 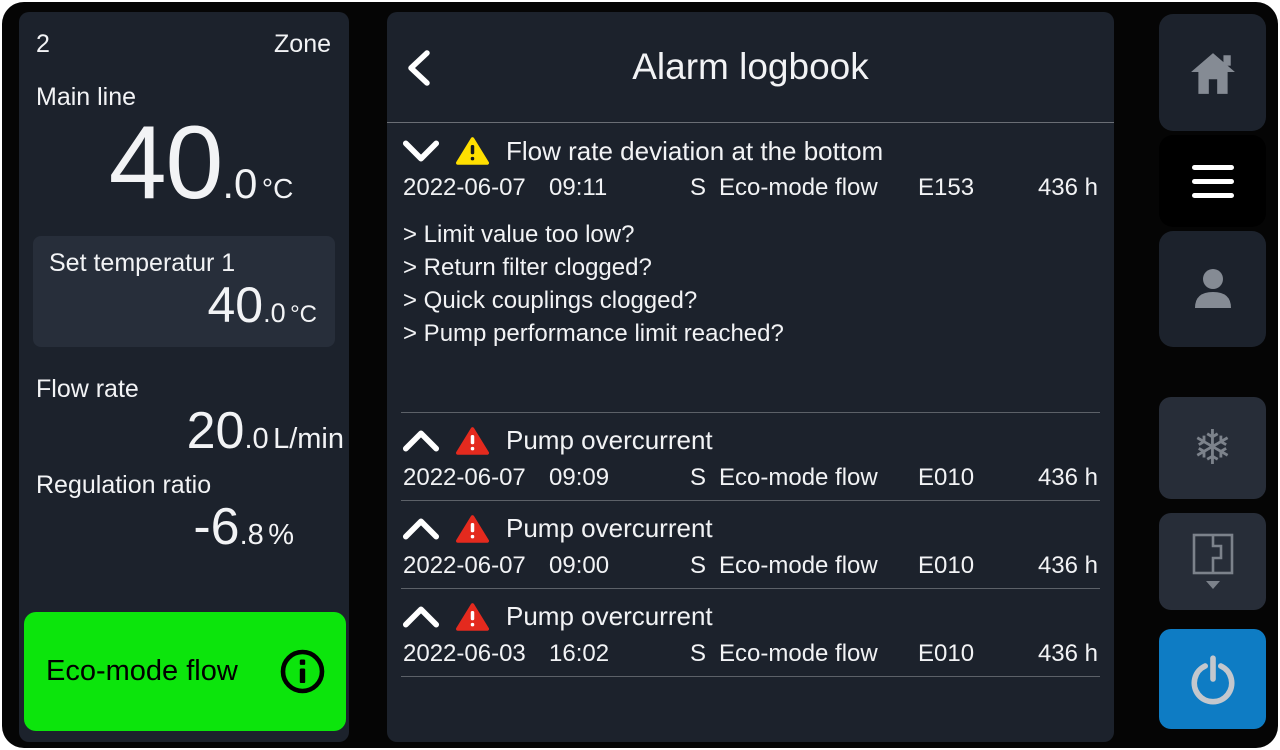 What do you see at coordinates (184, 35) in the screenshot?
I see `zone-row: 2 Zone` at bounding box center [184, 35].